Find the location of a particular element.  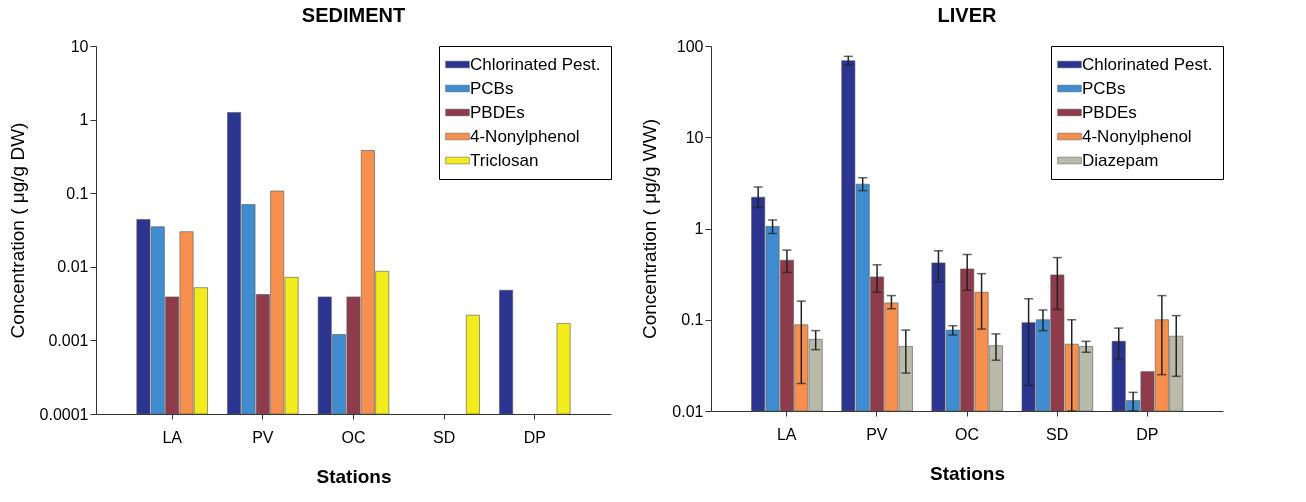

y-axis-title: Concentration ( μg/g DW) is located at coordinates (17, 230).